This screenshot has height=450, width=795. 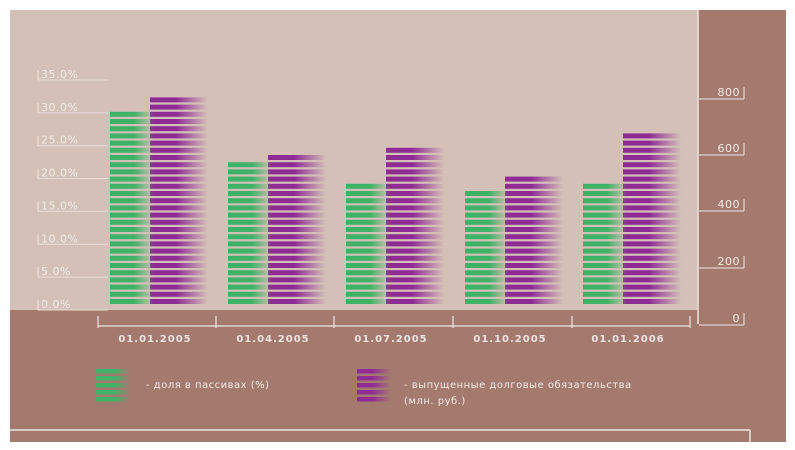 What do you see at coordinates (59, 74) in the screenshot?
I see `left-tick-label: 35.0%` at bounding box center [59, 74].